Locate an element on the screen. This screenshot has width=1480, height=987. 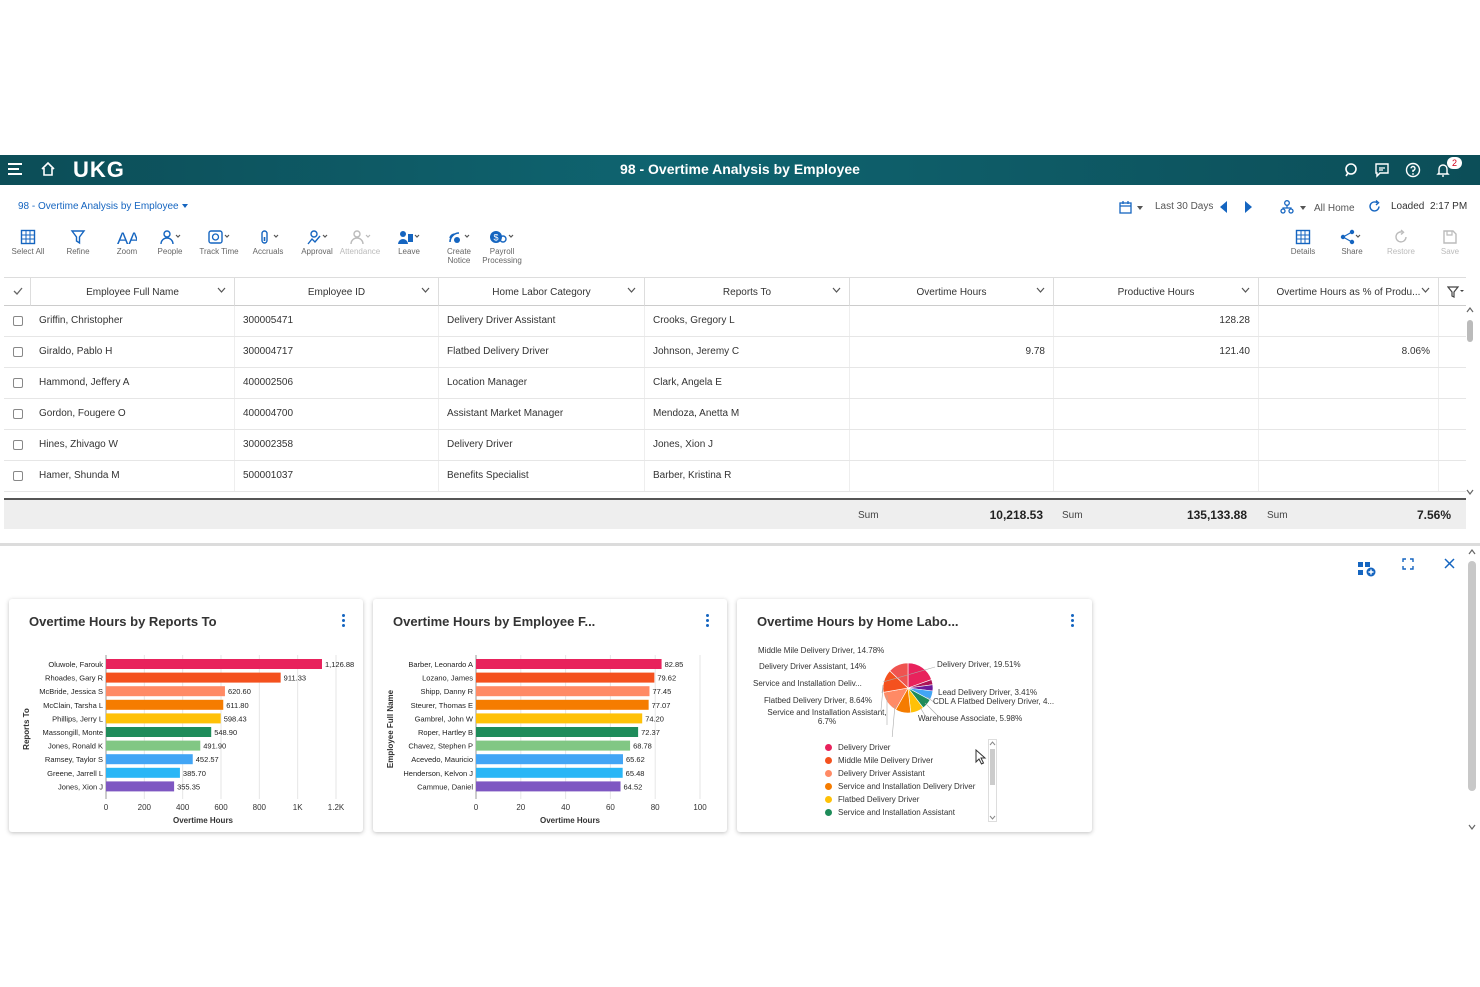
refine-button: Refine is located at coordinates (78, 242).